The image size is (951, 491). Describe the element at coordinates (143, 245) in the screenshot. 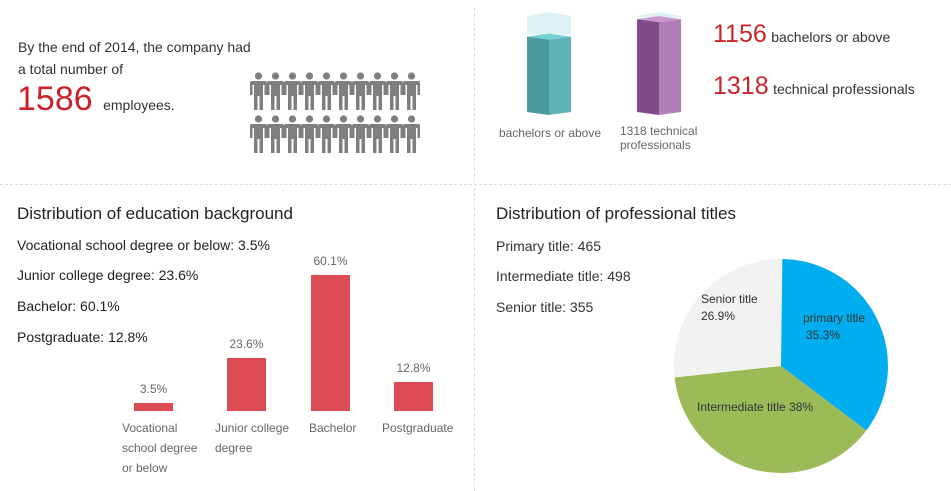

I see `education-line: Vocational school degree or below: 3.5%` at that location.